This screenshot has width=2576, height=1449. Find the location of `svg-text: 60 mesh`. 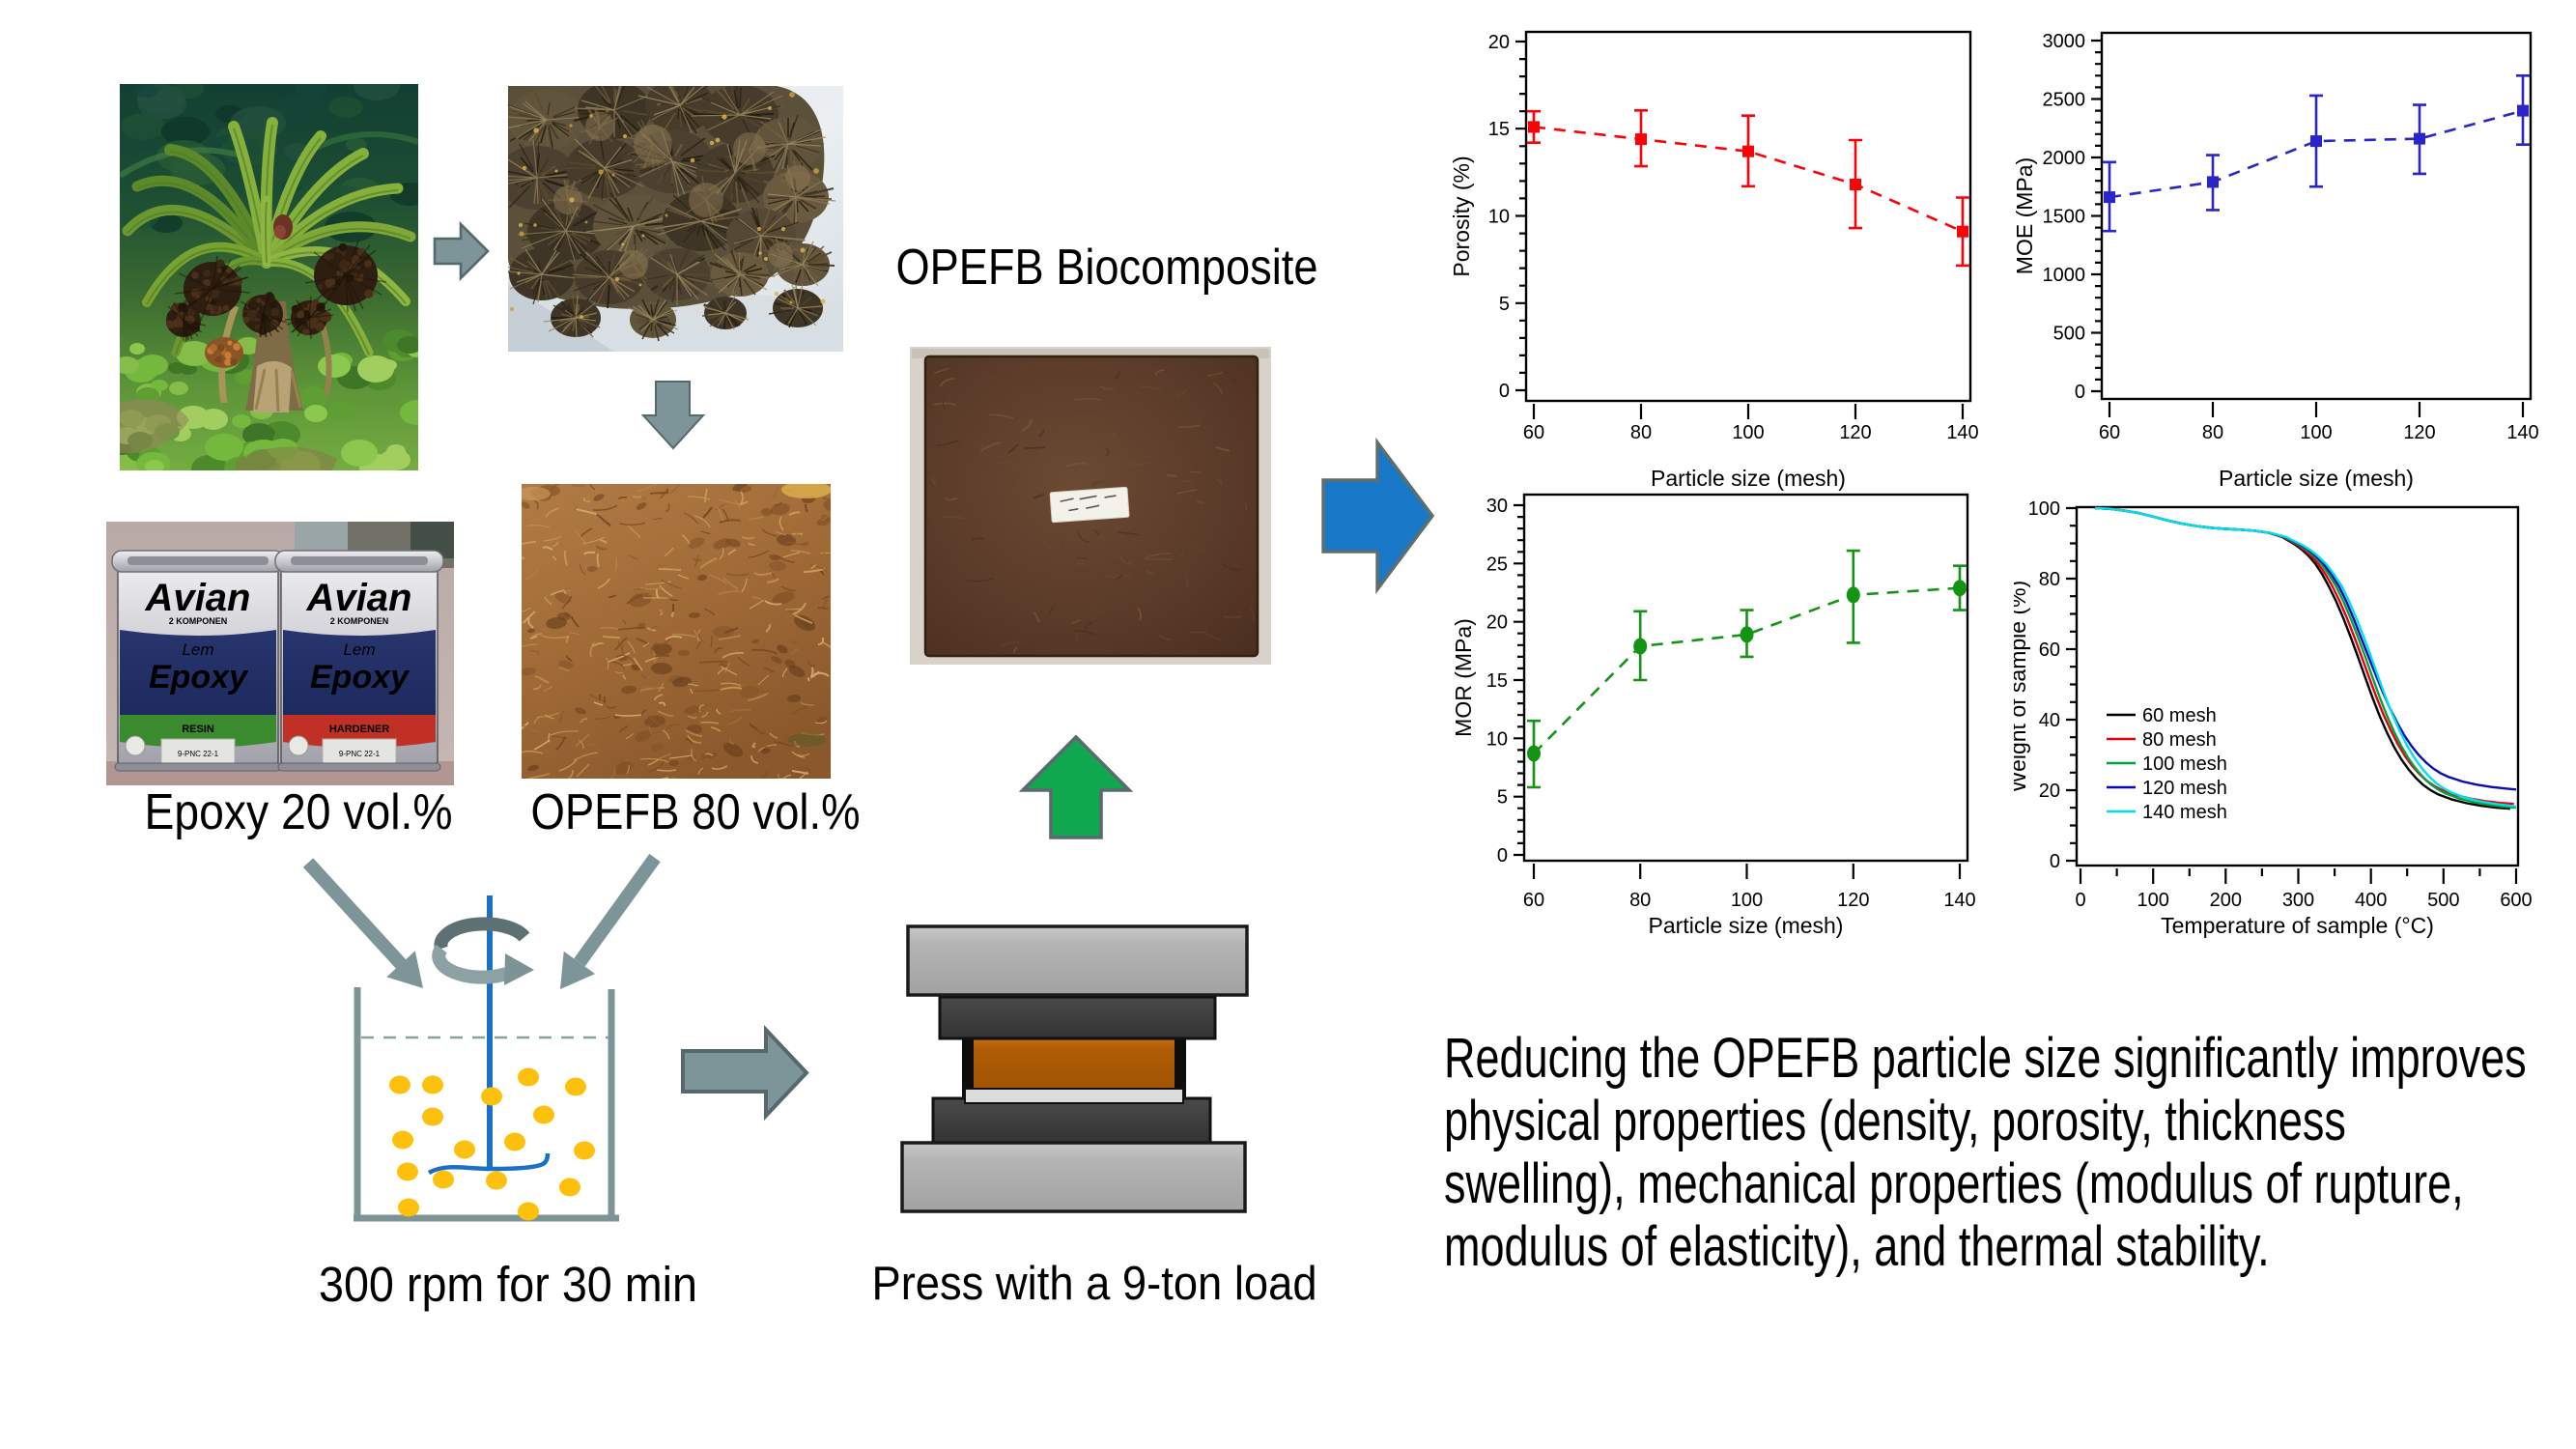

svg-text: 60 mesh is located at coordinates (2179, 715).